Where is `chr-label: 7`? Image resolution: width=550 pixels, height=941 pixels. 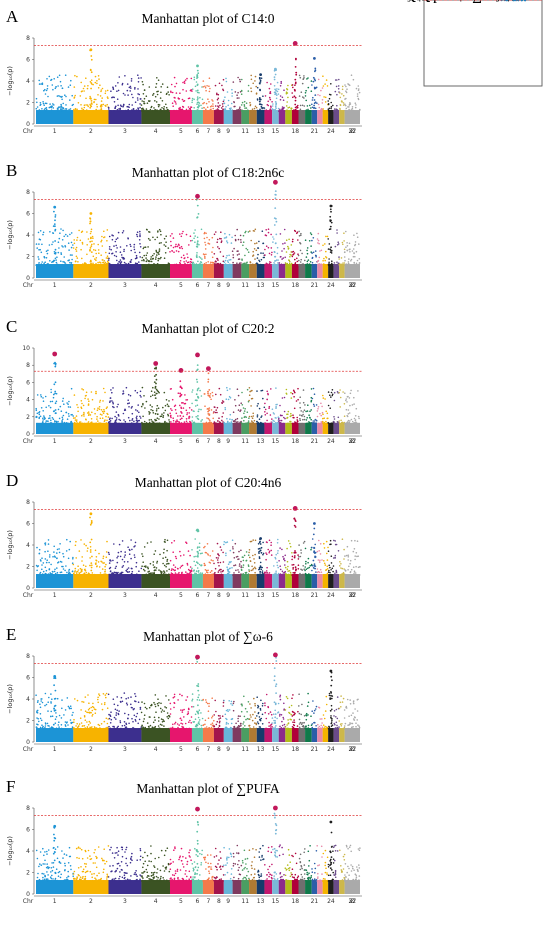
chr-label: 7 is located at coordinates (209, 595).